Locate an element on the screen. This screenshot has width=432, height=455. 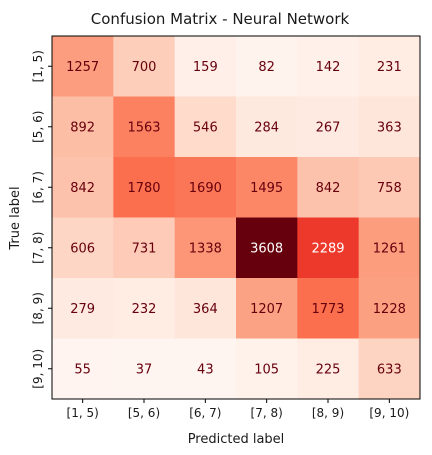
heatmap-cell-value: 37 is located at coordinates (144, 369).